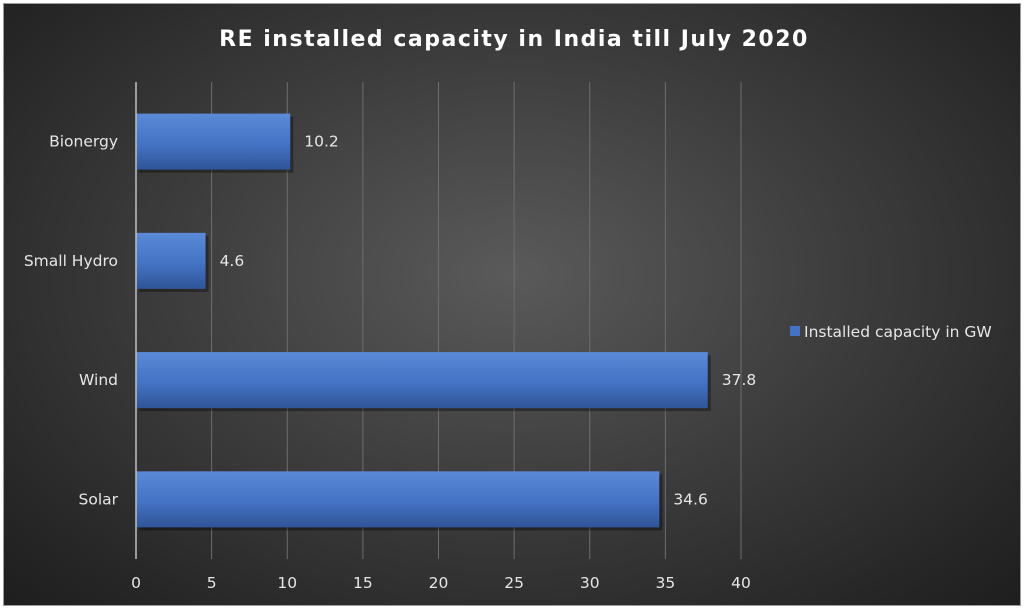  I want to click on x-tick-label: 30, so click(590, 583).